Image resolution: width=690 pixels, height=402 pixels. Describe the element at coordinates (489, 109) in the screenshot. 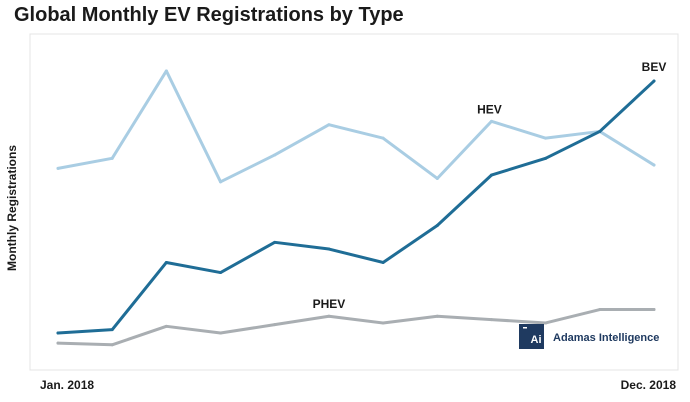

I see `series-label-hev: HEV` at that location.